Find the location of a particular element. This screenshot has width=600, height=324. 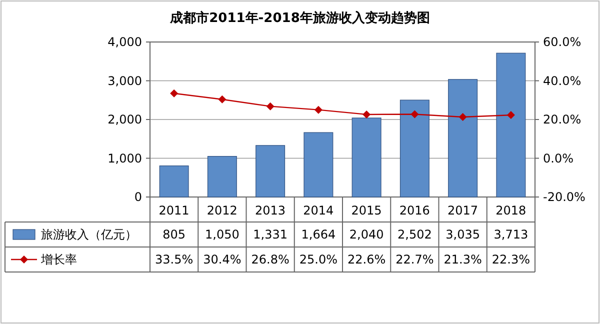

x-tick-label: 2013 is located at coordinates (270, 211).